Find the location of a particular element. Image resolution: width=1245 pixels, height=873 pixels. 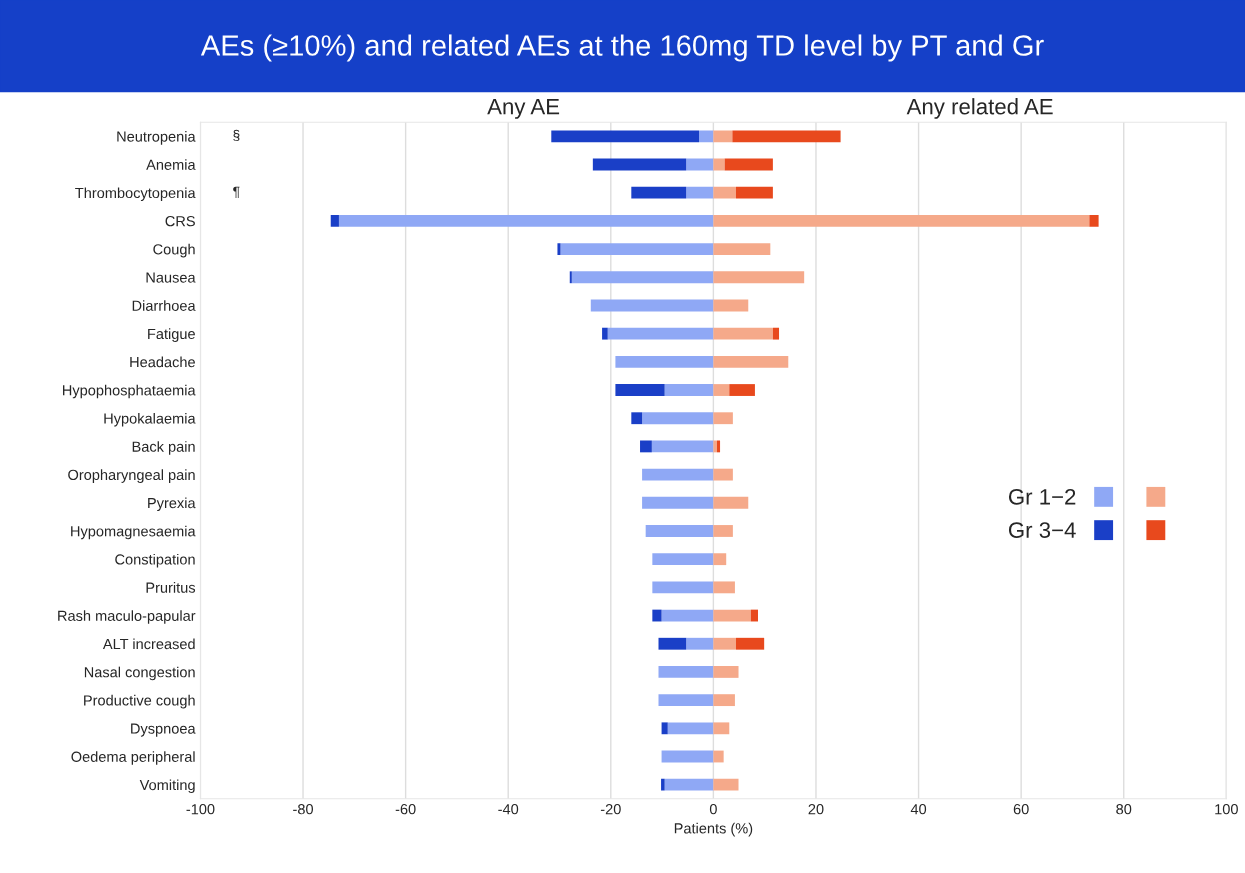

y-tick-label: Nausea is located at coordinates (171, 277).